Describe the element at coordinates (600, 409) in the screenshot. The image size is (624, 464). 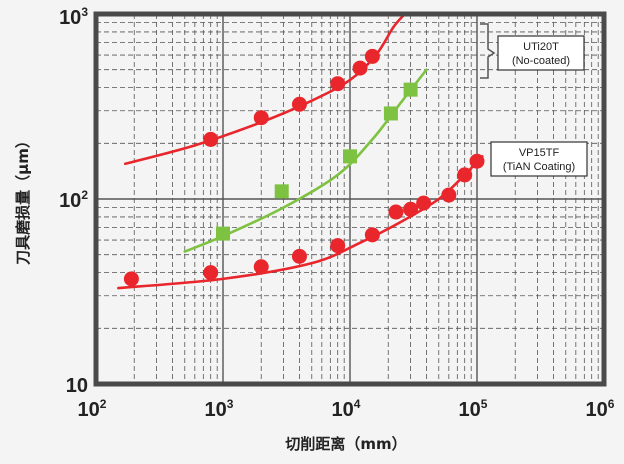
I see `x-tick-label: 10⁶` at that location.